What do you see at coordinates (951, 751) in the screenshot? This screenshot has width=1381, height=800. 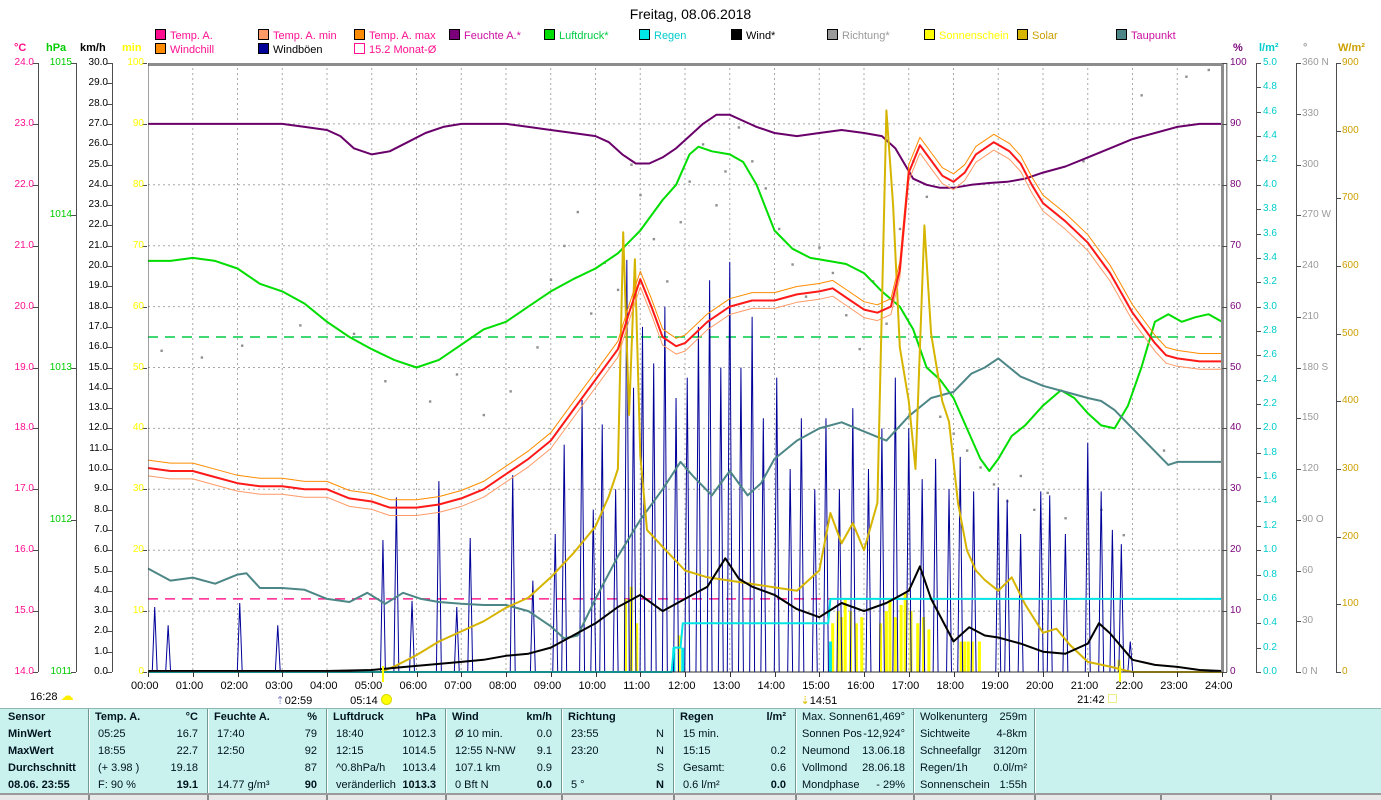 I see `info-label: Schneefallgr` at bounding box center [951, 751].